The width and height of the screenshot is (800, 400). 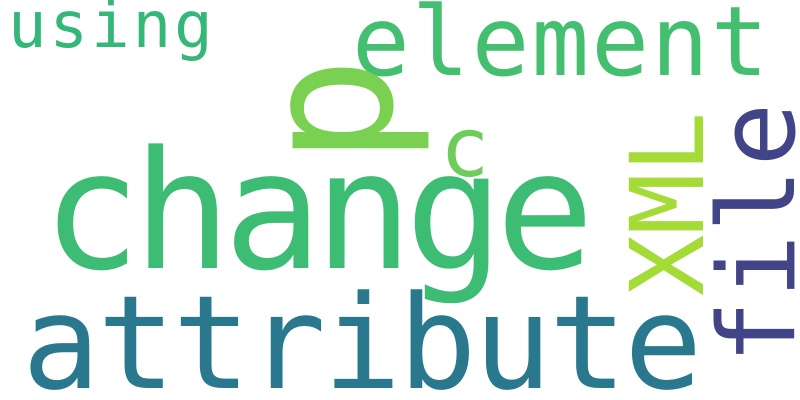 I want to click on word-file: file, so click(x=748, y=232).